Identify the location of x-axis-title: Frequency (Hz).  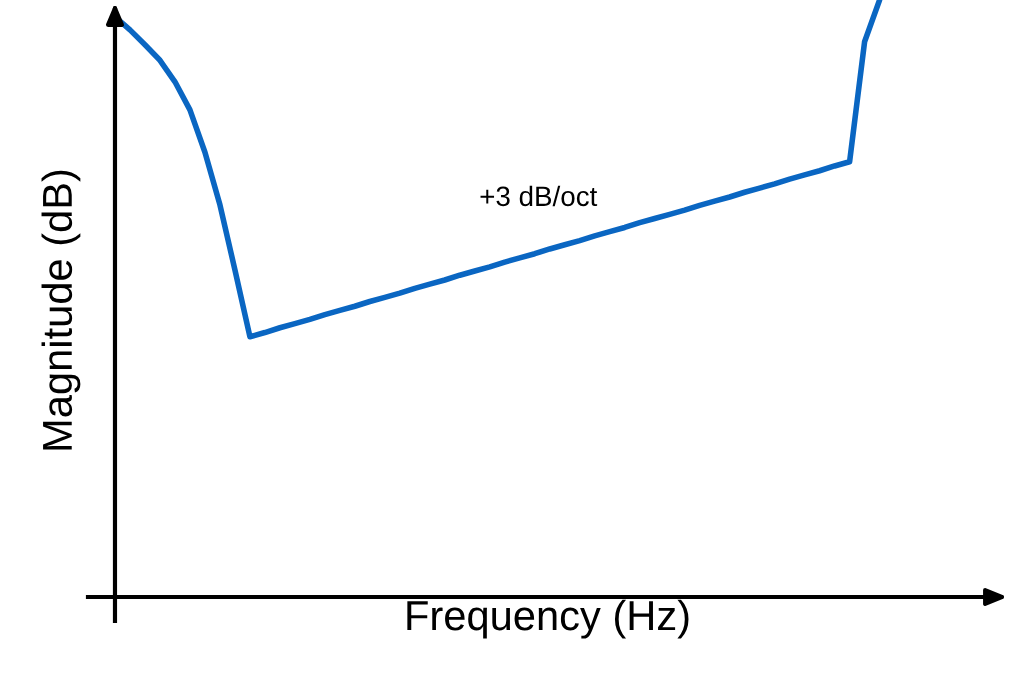
(548, 619).